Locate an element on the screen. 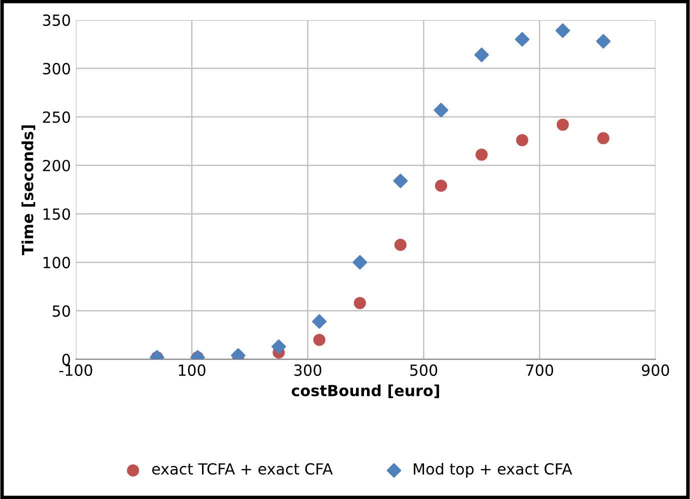 The height and width of the screenshot is (499, 690). legend-label: exact TCFA + exact CFA is located at coordinates (242, 469).